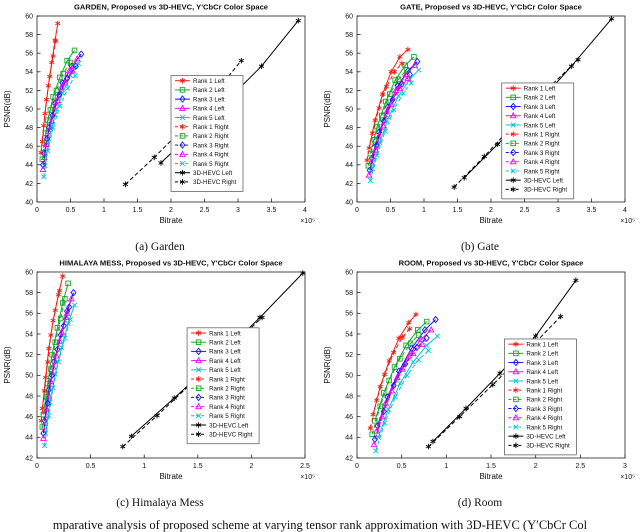 The image size is (640, 532). What do you see at coordinates (473, 365) in the screenshot?
I see `plot-series` at bounding box center [473, 365].